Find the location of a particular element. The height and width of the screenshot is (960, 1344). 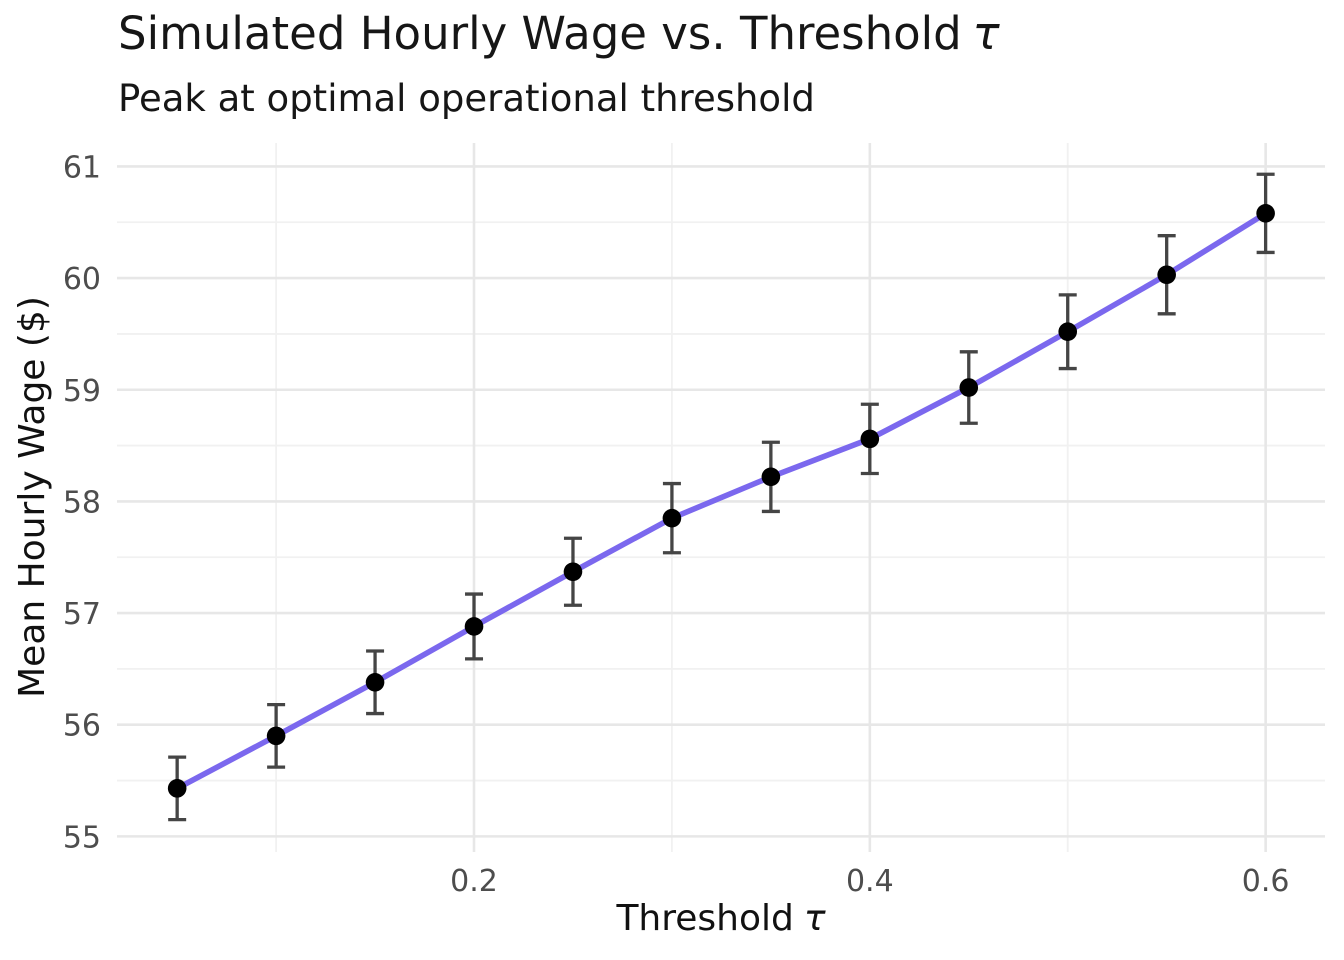

x-axis-tau-symbol: τ is located at coordinates (815, 918).